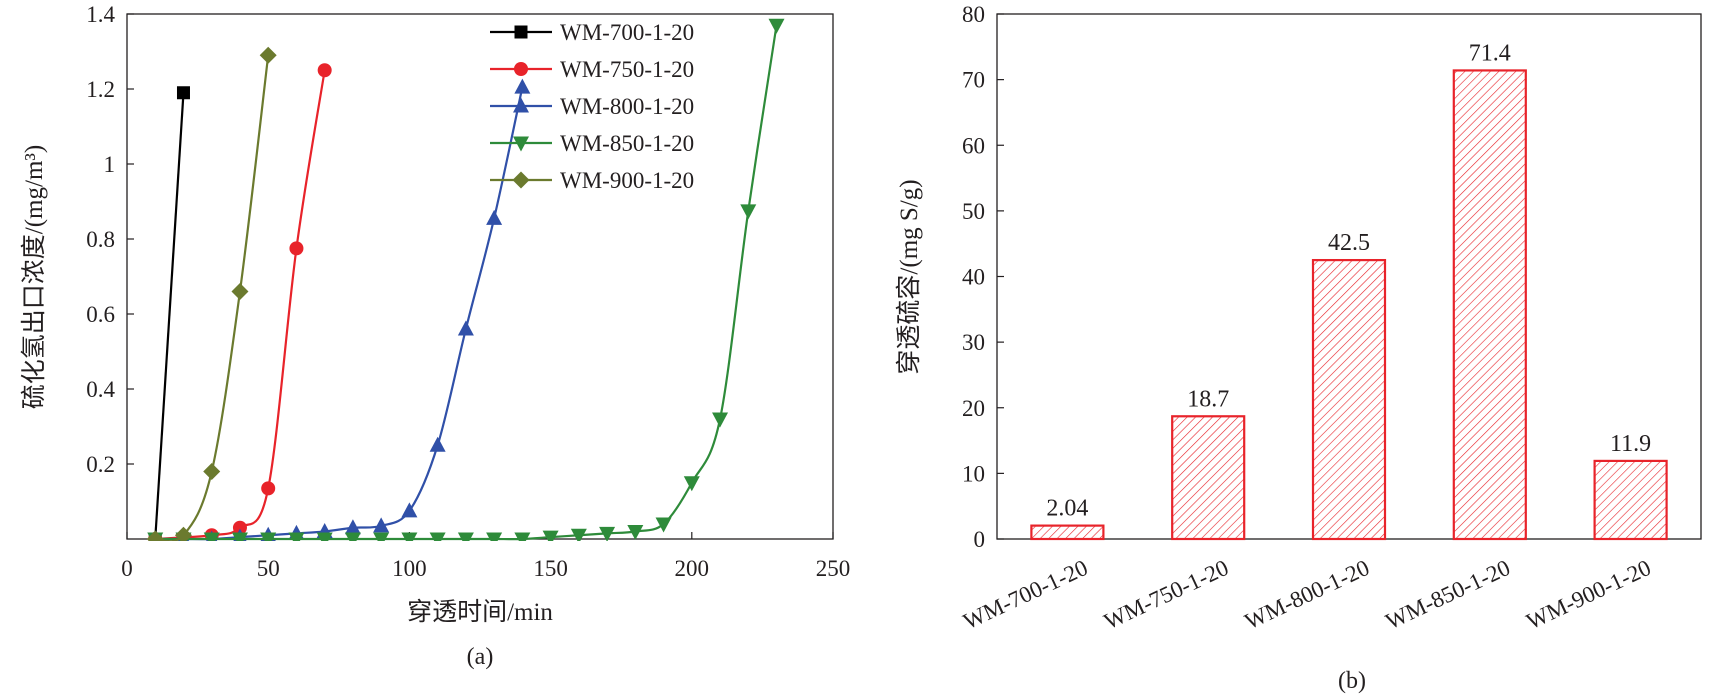 The width and height of the screenshot is (1715, 699). I want to click on y-tick-label: 0.4, so click(100, 389).